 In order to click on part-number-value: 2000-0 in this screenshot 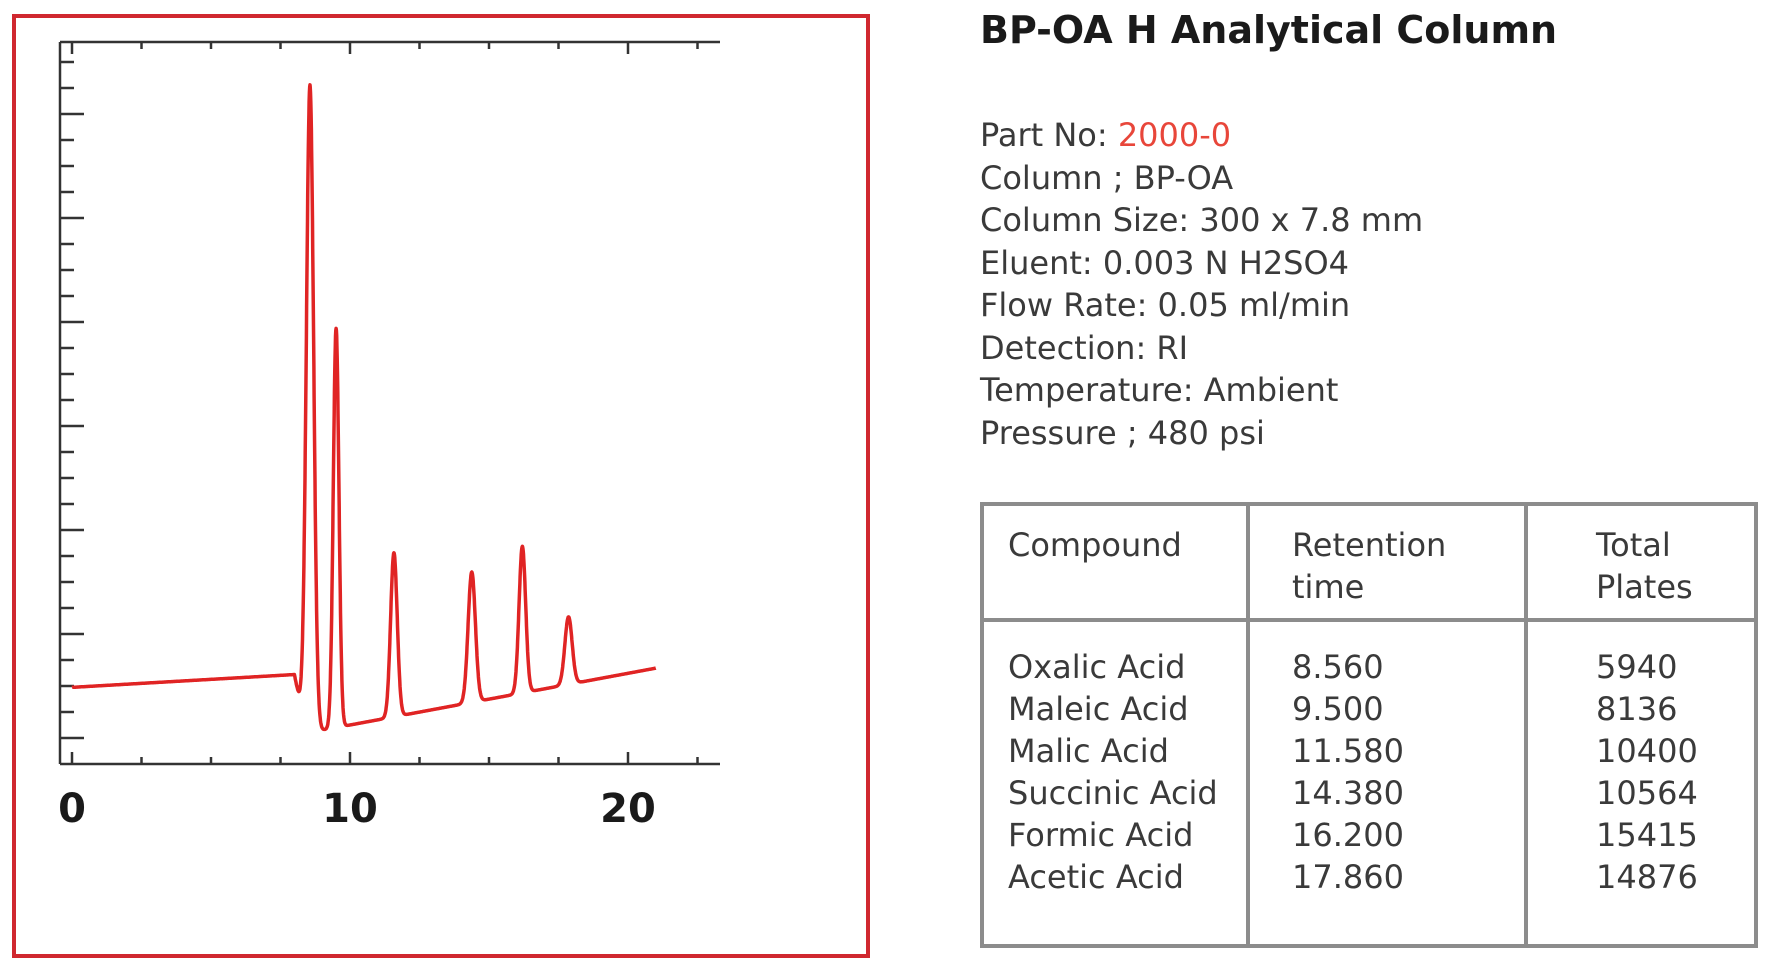, I will do `click(1174, 135)`.